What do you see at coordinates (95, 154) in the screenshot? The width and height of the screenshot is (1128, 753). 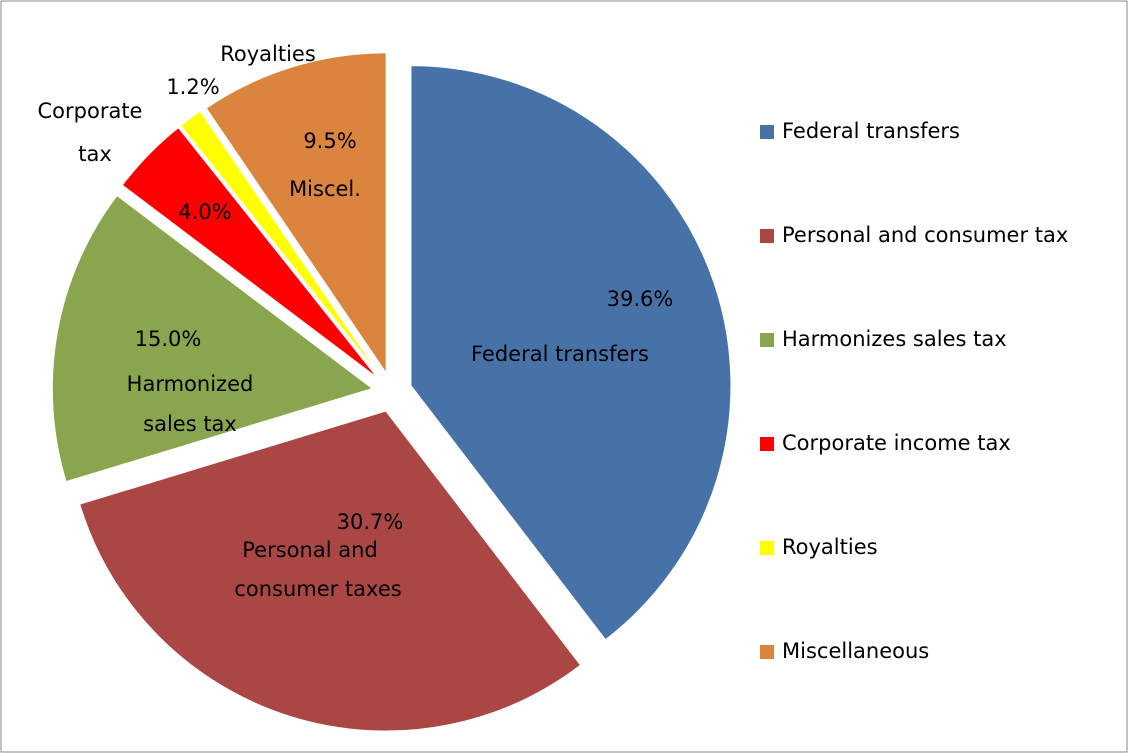 I see `slice-label: tax` at bounding box center [95, 154].